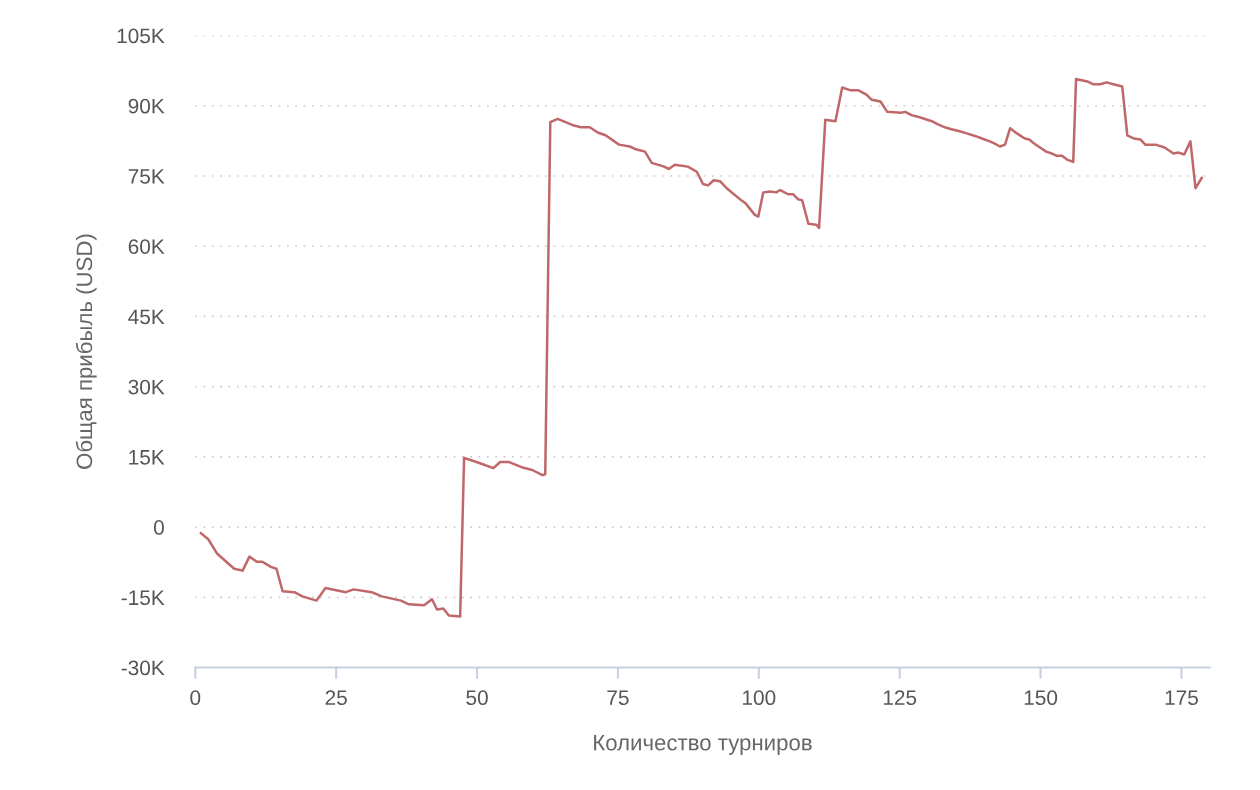 The width and height of the screenshot is (1260, 790). What do you see at coordinates (759, 698) in the screenshot?
I see `x-tick-label: 100` at bounding box center [759, 698].